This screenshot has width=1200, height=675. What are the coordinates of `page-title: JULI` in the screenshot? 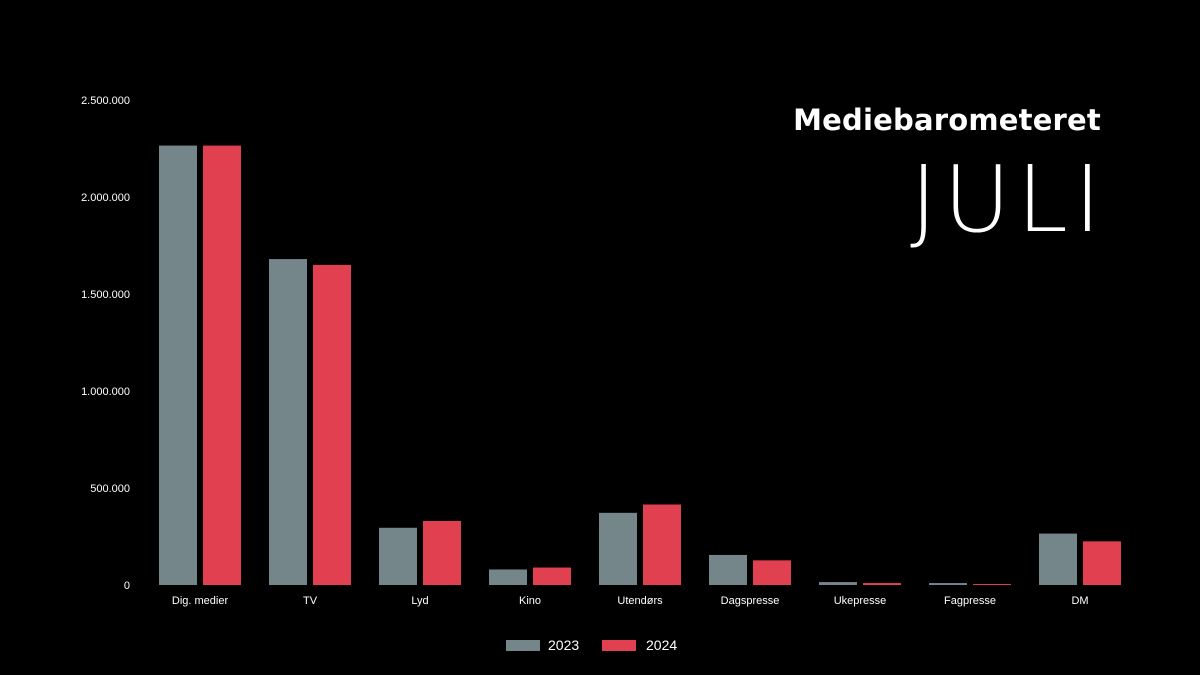 It's located at (1008, 199).